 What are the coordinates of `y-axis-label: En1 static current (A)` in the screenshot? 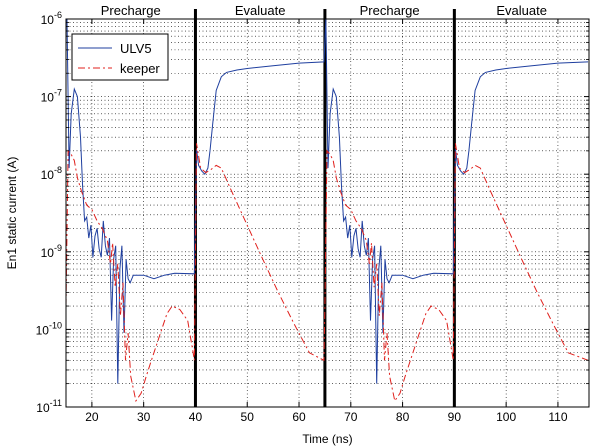 It's located at (12, 213).